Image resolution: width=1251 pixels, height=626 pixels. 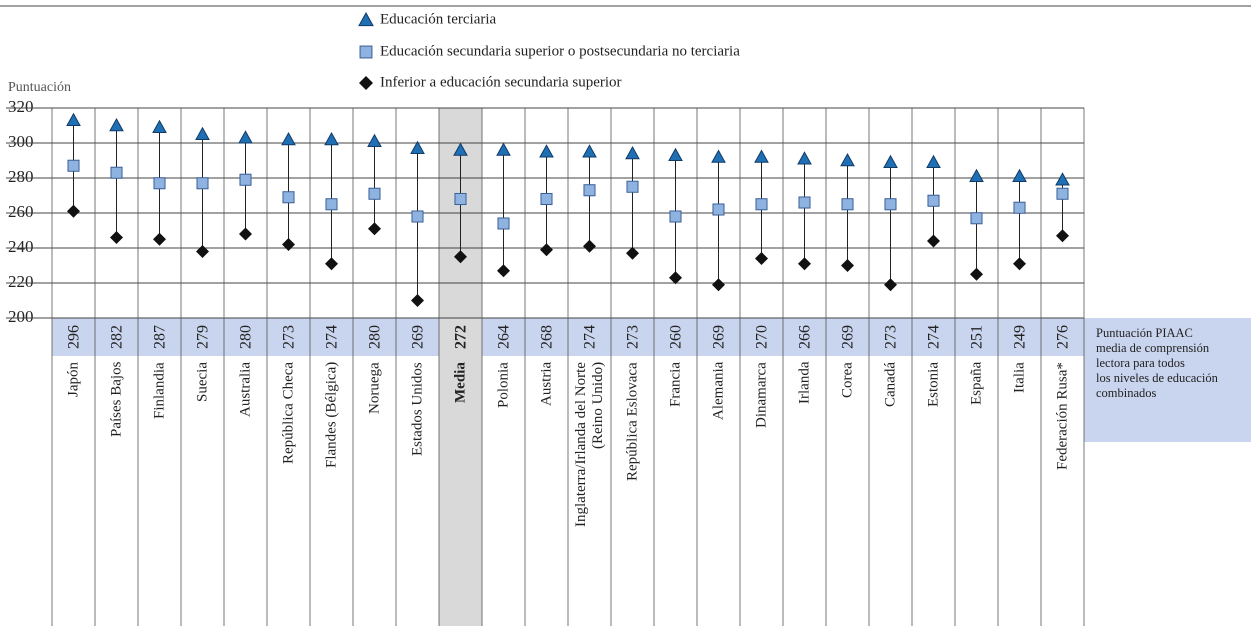 I want to click on category-label: Irlanda, so click(x=804, y=383).